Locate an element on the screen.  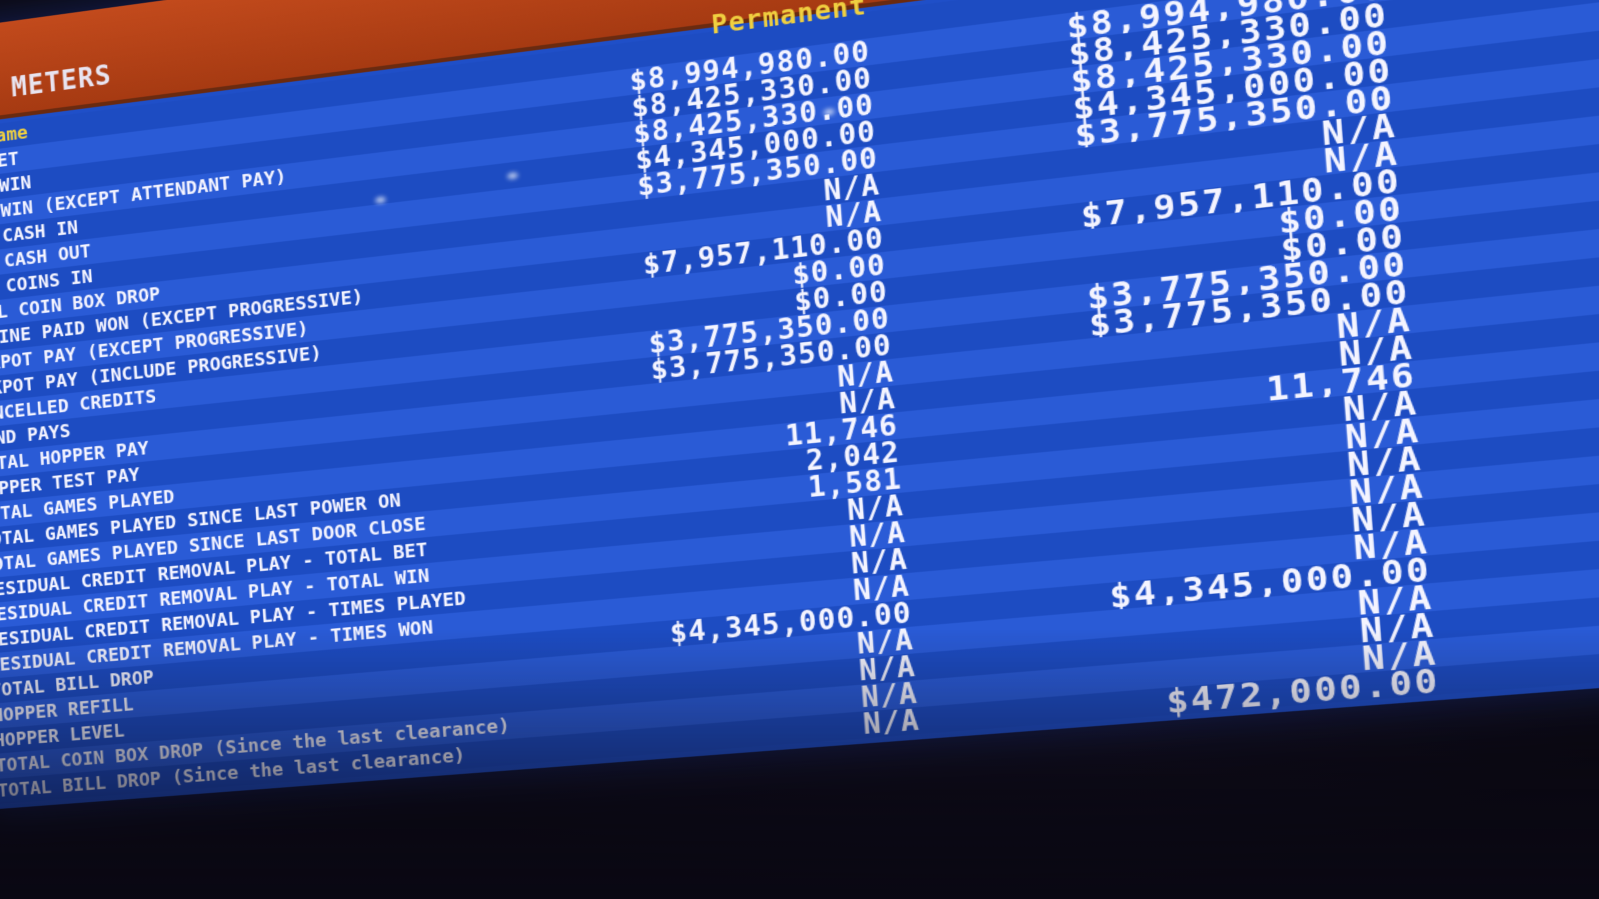
meter-permanent-value: N/A is located at coordinates (891, 722).